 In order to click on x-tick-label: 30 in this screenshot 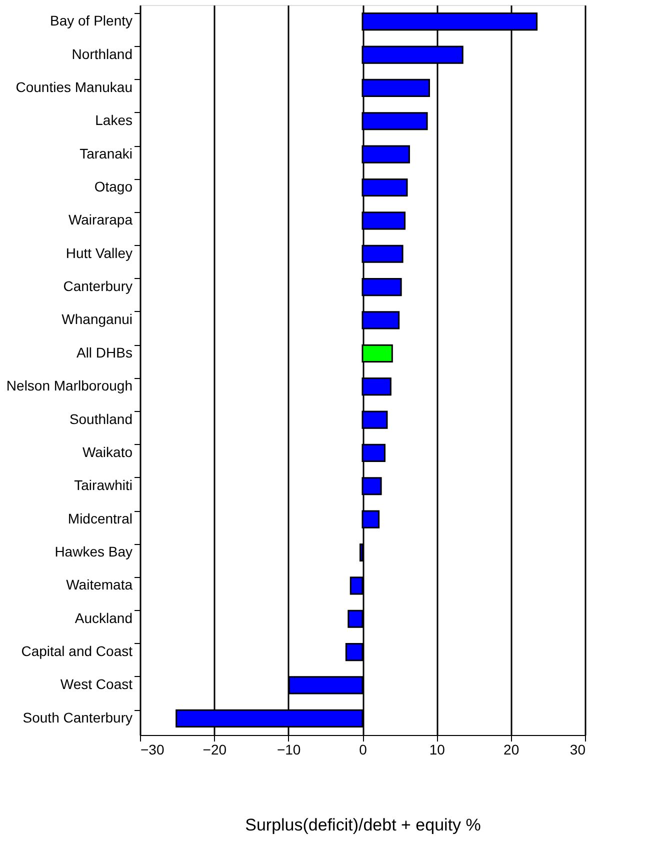, I will do `click(578, 750)`.